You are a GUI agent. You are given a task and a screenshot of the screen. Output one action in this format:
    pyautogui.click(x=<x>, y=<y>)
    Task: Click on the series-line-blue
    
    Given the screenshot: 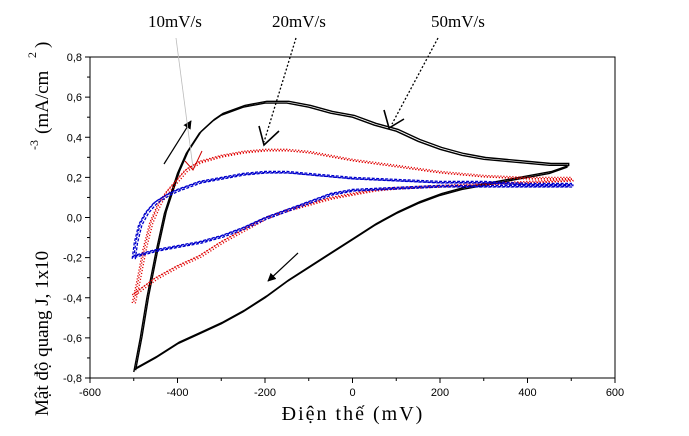 What is the action you would take?
    pyautogui.click(x=351, y=215)
    